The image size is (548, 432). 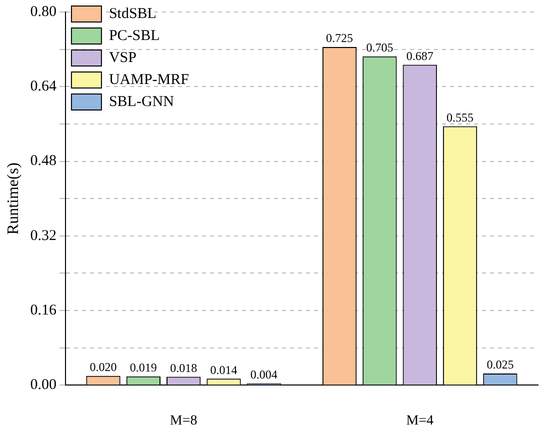 I want to click on y-tick-label: 0.32, so click(x=43, y=236).